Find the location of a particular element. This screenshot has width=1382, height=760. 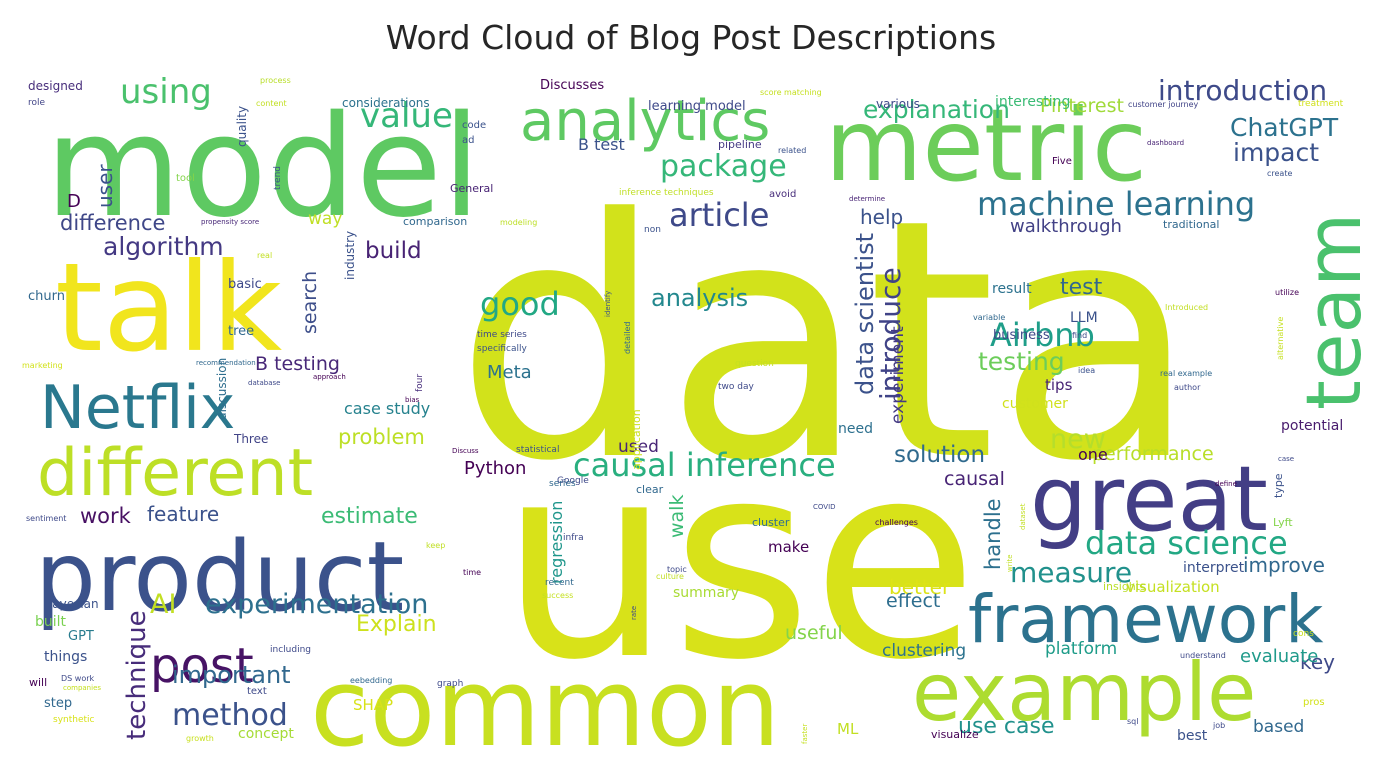

word-handle: handle is located at coordinates (993, 534).